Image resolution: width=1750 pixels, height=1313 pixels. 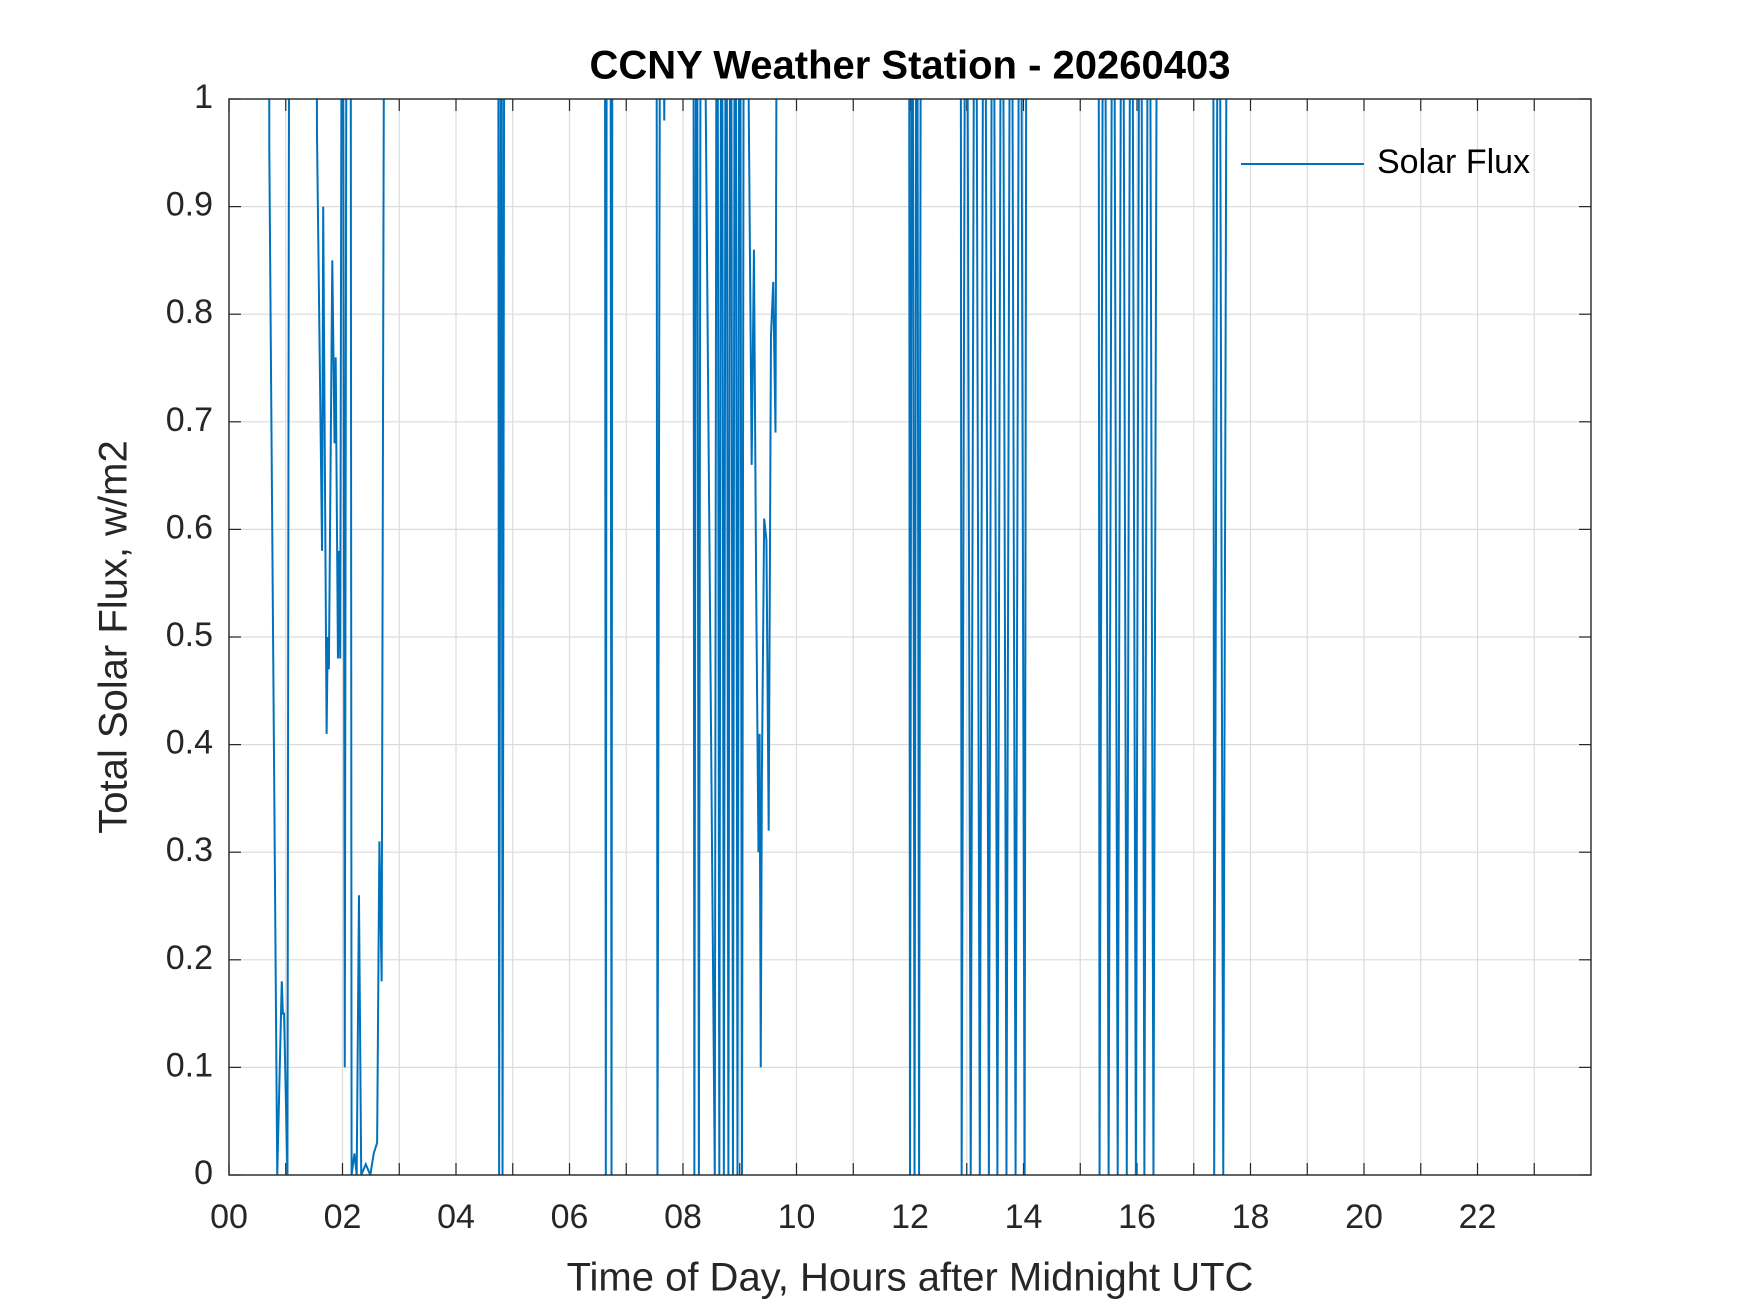 What do you see at coordinates (1137, 1217) in the screenshot?
I see `x-tick-label: 16` at bounding box center [1137, 1217].